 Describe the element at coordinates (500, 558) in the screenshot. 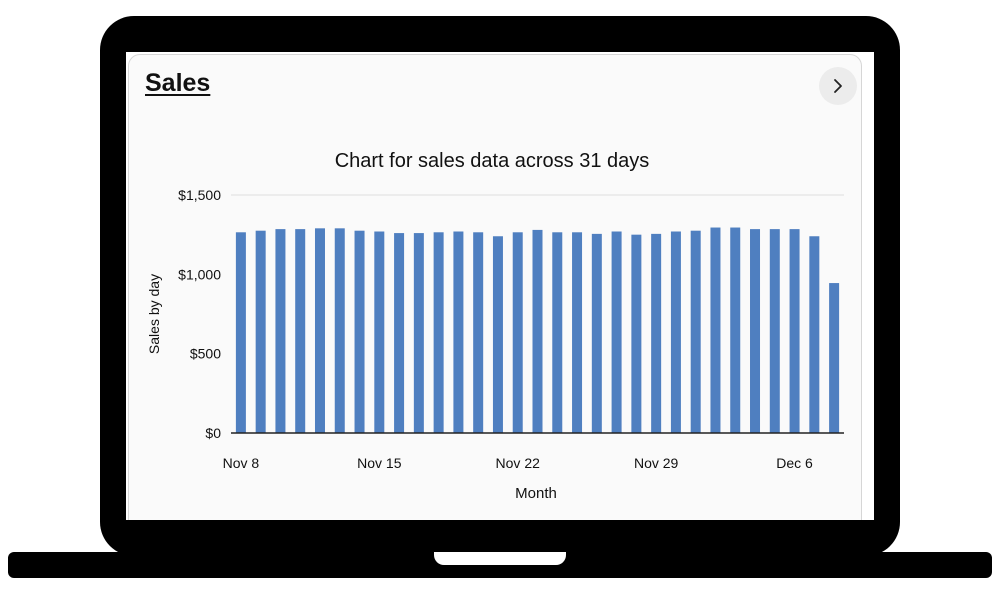

I see `laptop-notch` at that location.